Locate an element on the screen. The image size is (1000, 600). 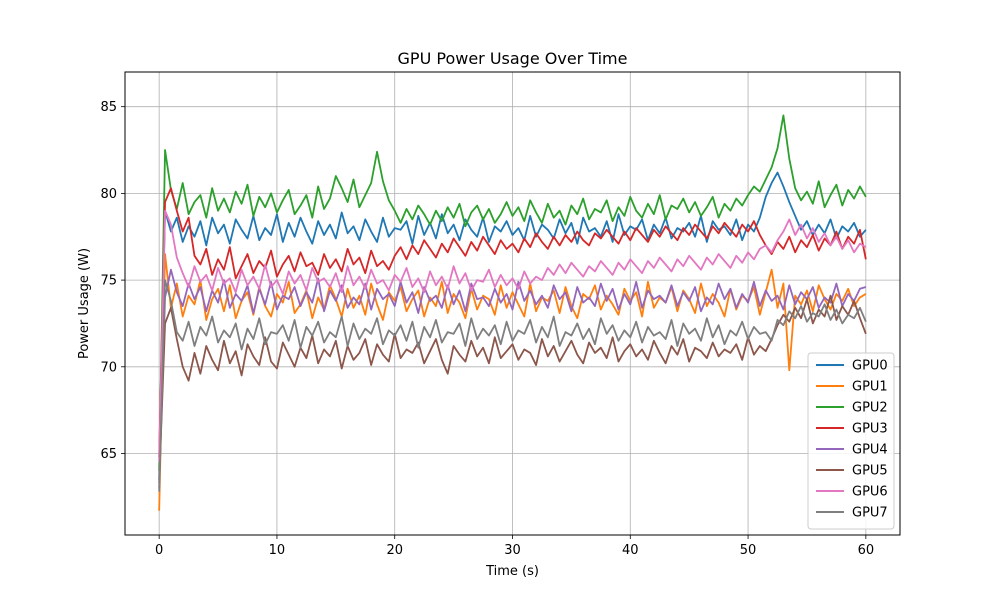
x-tick-label: 10 is located at coordinates (277, 550).